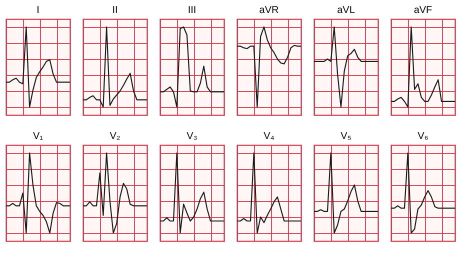 The height and width of the screenshot is (280, 462). I want to click on chart-title: III, so click(192, 10).